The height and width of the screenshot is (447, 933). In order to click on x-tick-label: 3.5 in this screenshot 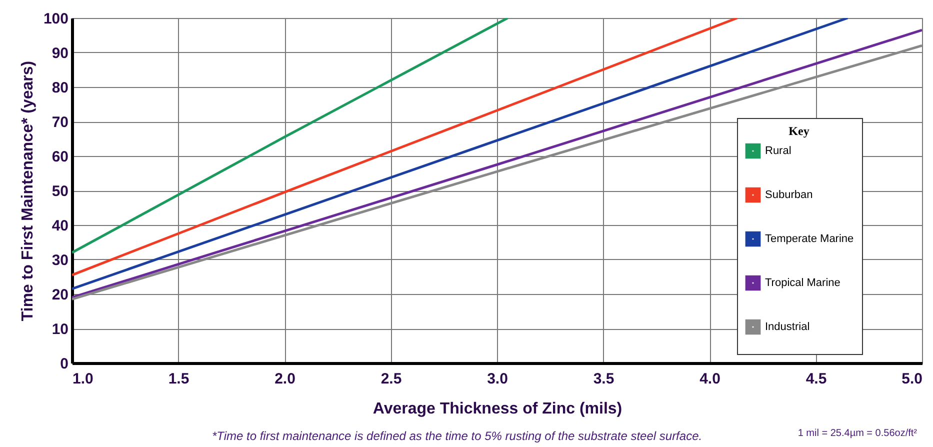, I will do `click(603, 379)`.